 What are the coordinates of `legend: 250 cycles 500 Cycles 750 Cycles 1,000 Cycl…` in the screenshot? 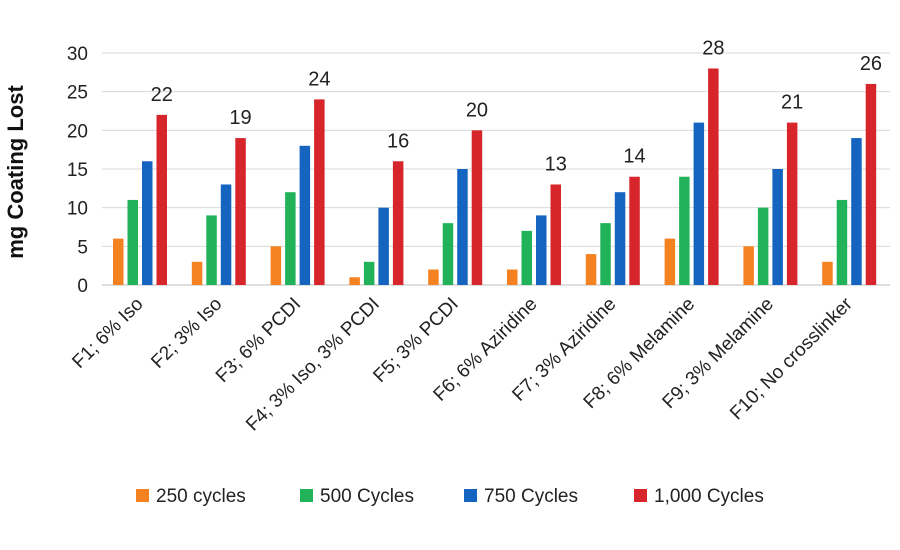 It's located at (450, 496).